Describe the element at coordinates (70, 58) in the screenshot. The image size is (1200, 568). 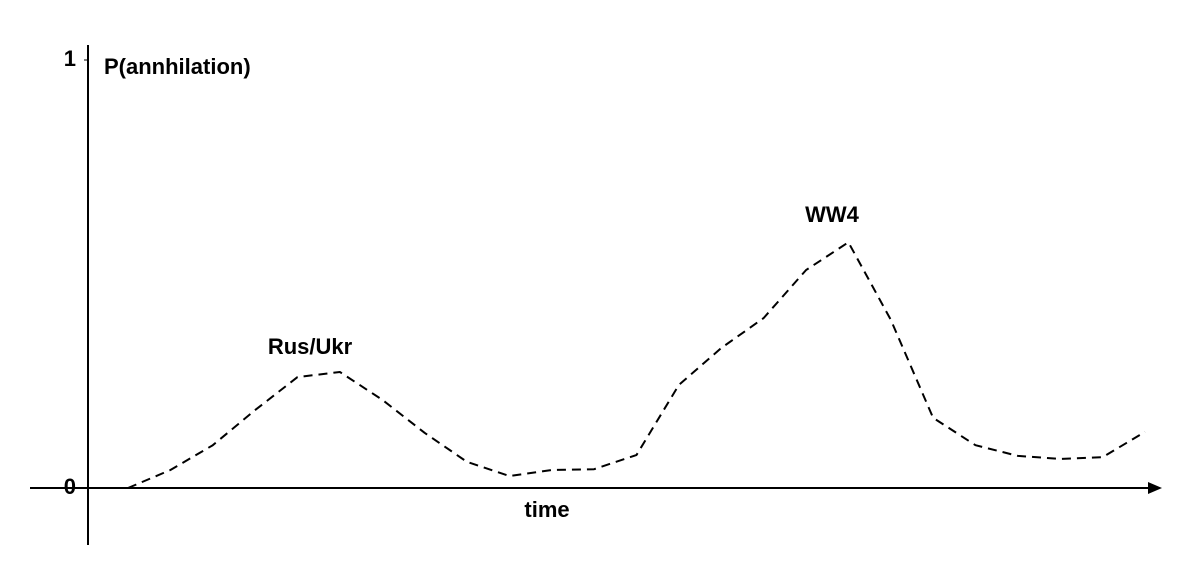
I see `y-tick-label: 1` at that location.